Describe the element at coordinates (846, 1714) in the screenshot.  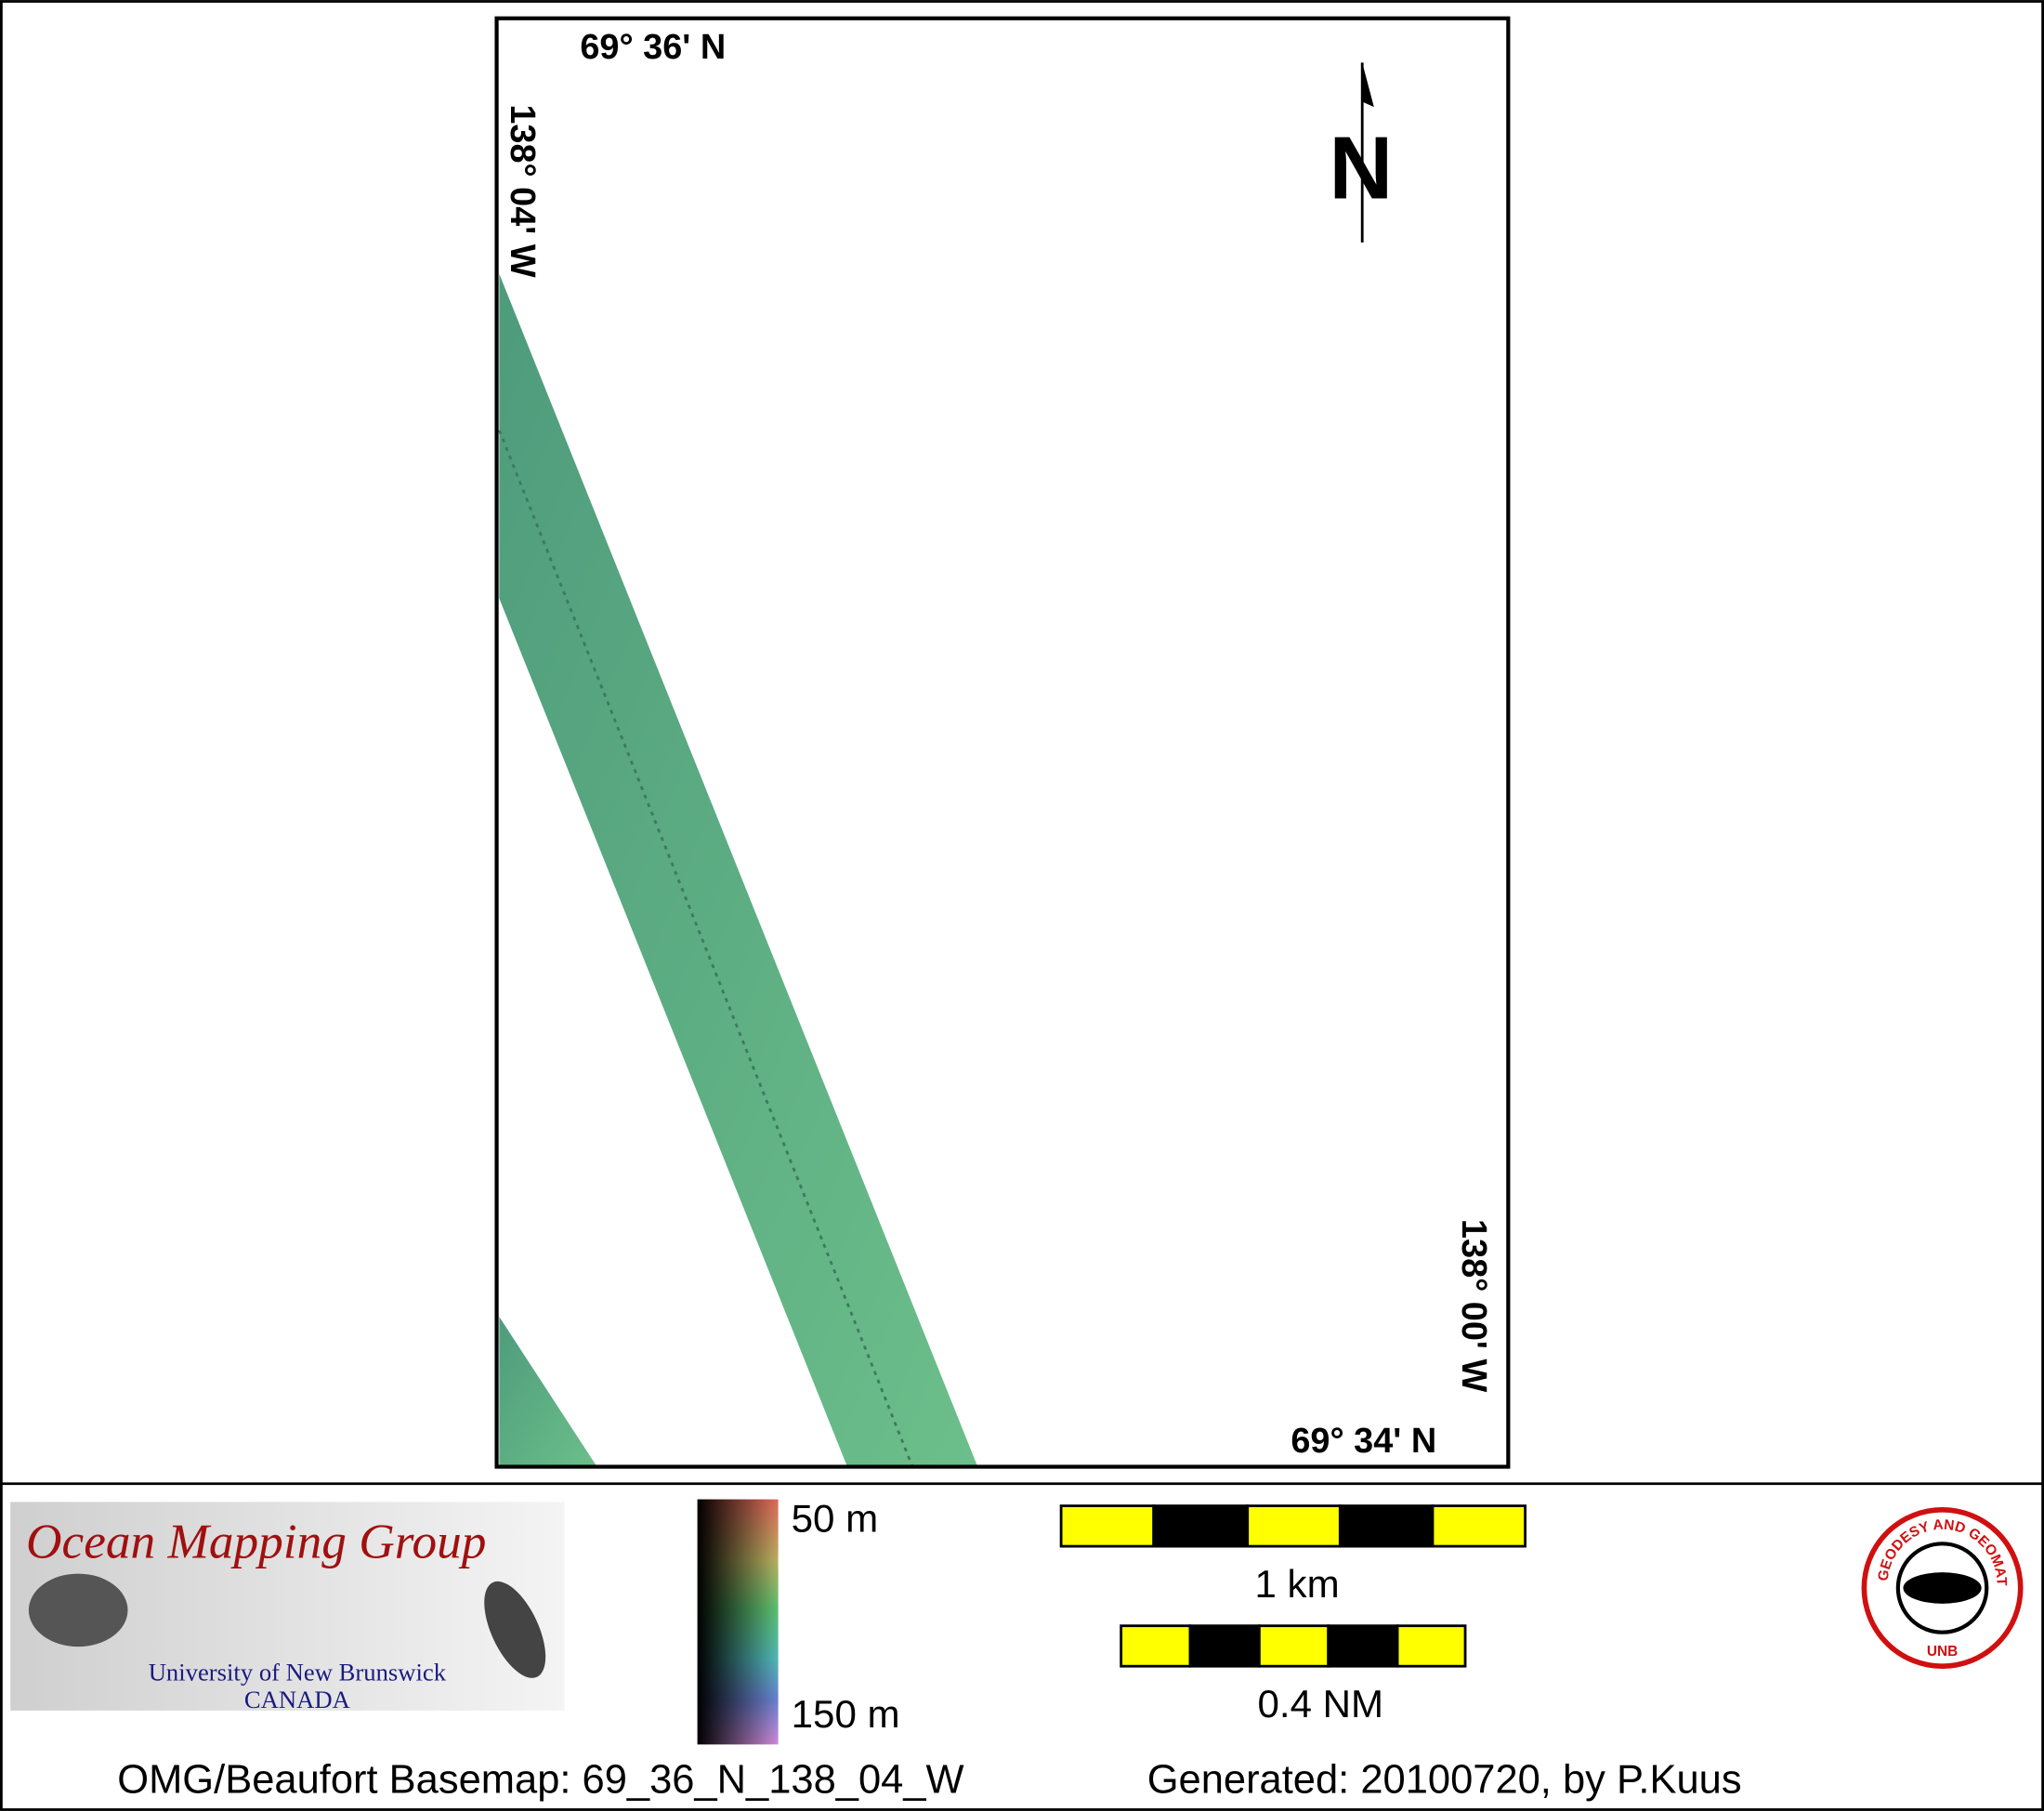
I see `depth-label: 150 m` at that location.